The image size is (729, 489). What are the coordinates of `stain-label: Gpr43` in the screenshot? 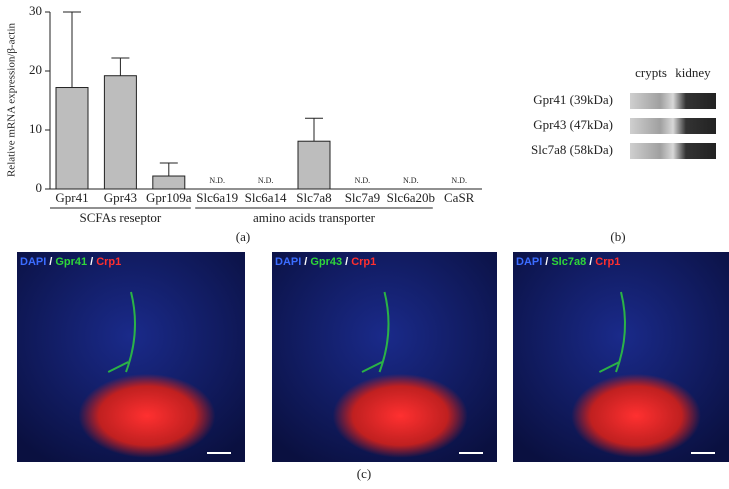 It's located at (326, 262).